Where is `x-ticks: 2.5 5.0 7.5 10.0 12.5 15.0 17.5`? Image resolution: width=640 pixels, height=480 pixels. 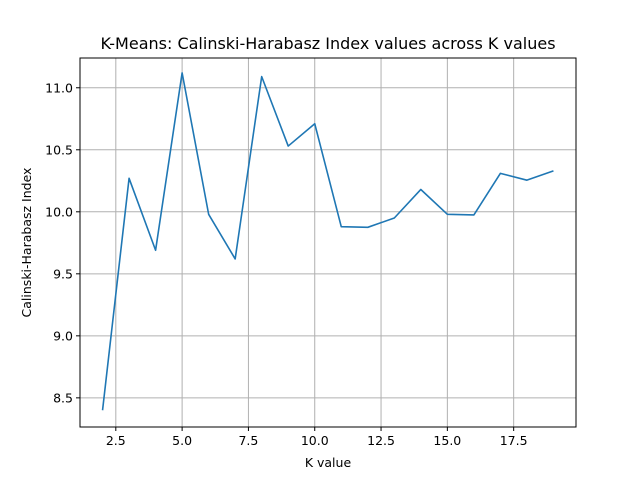
x-ticks: 2.5 5.0 7.5 10.0 12.5 15.0 17.5 is located at coordinates (317, 437).